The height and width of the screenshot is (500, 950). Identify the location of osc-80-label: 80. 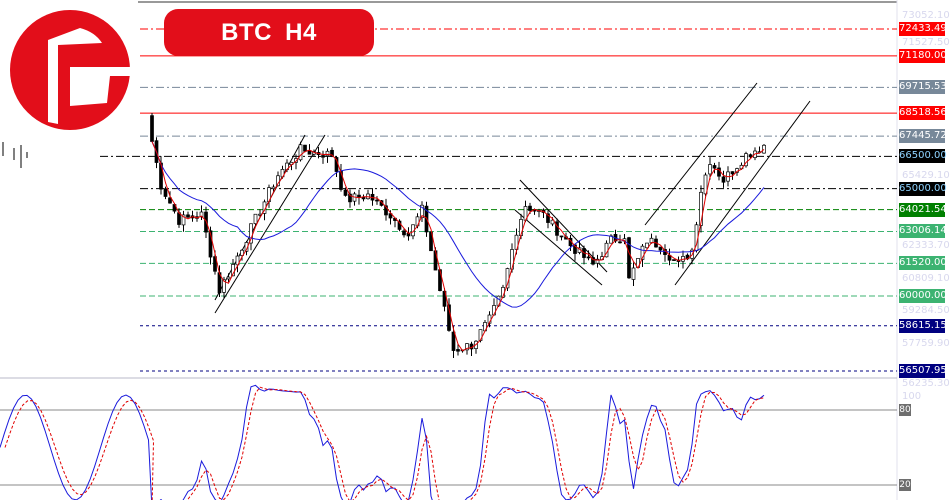
(905, 410).